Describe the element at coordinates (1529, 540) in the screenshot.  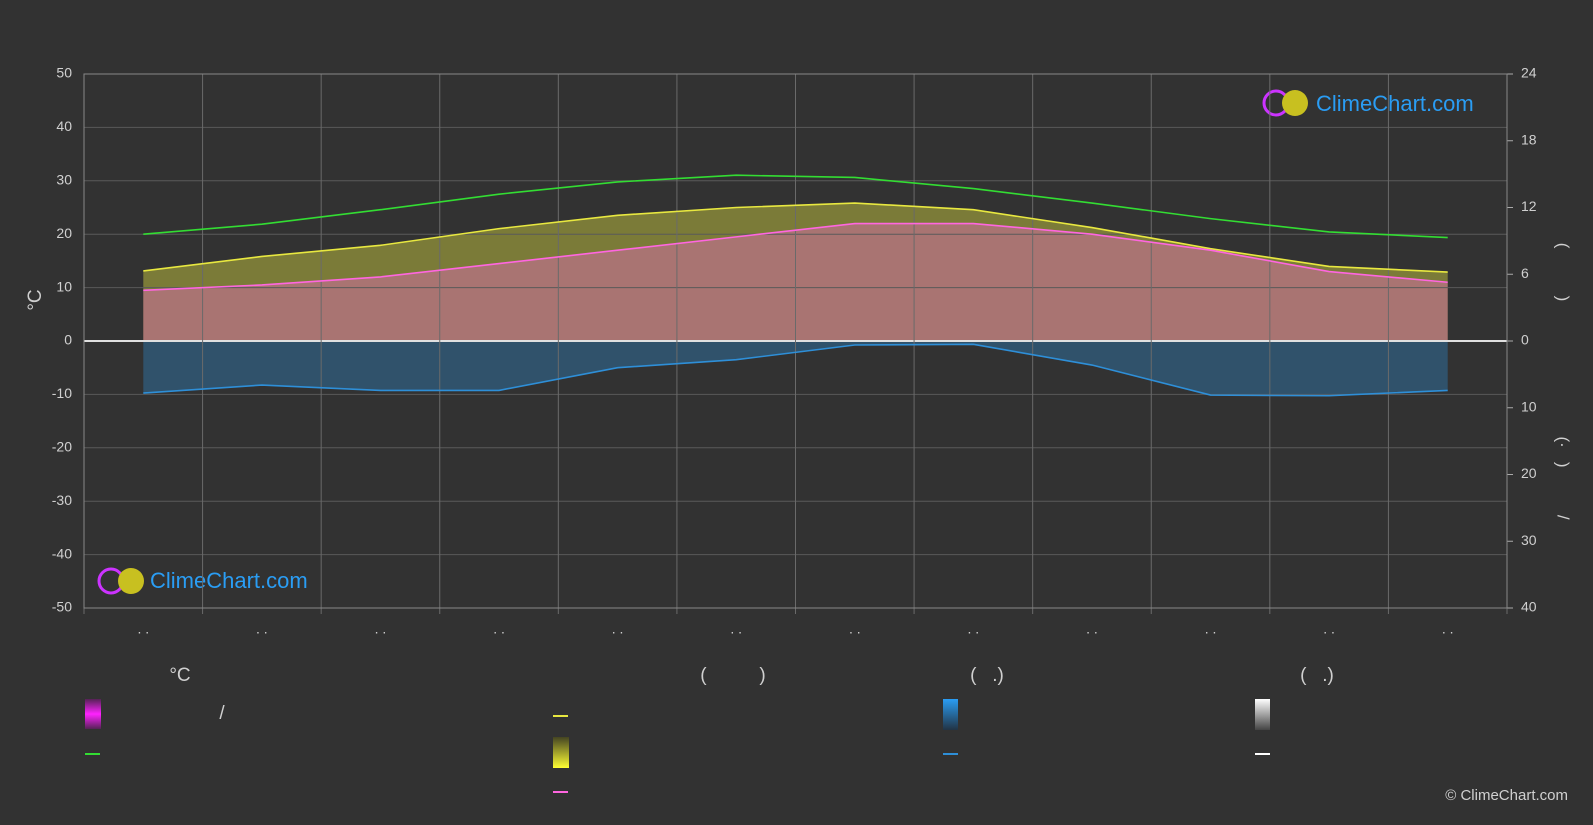
I see `y3-tick-label: 30` at that location.